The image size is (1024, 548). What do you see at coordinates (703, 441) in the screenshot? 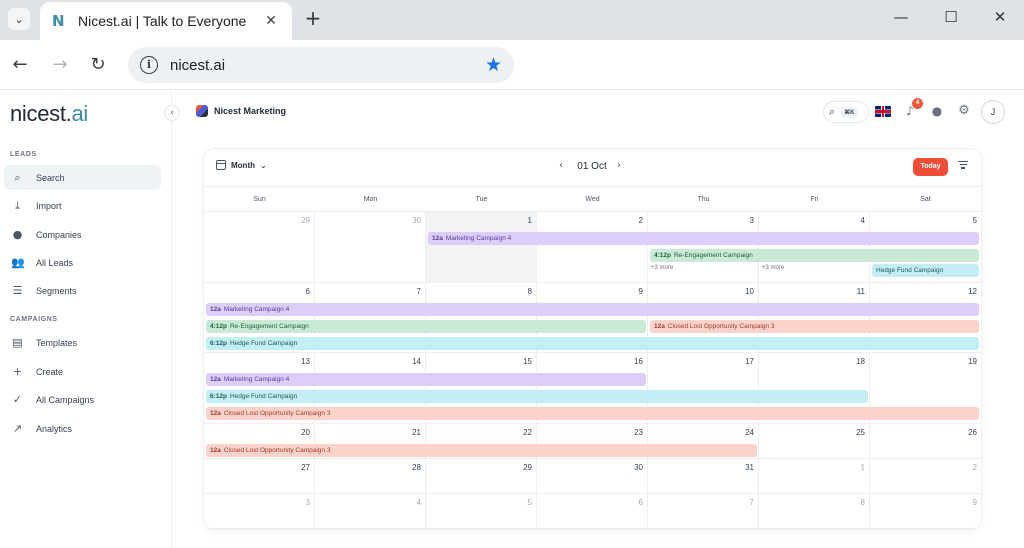
I see `day-cell: 24` at bounding box center [703, 441].